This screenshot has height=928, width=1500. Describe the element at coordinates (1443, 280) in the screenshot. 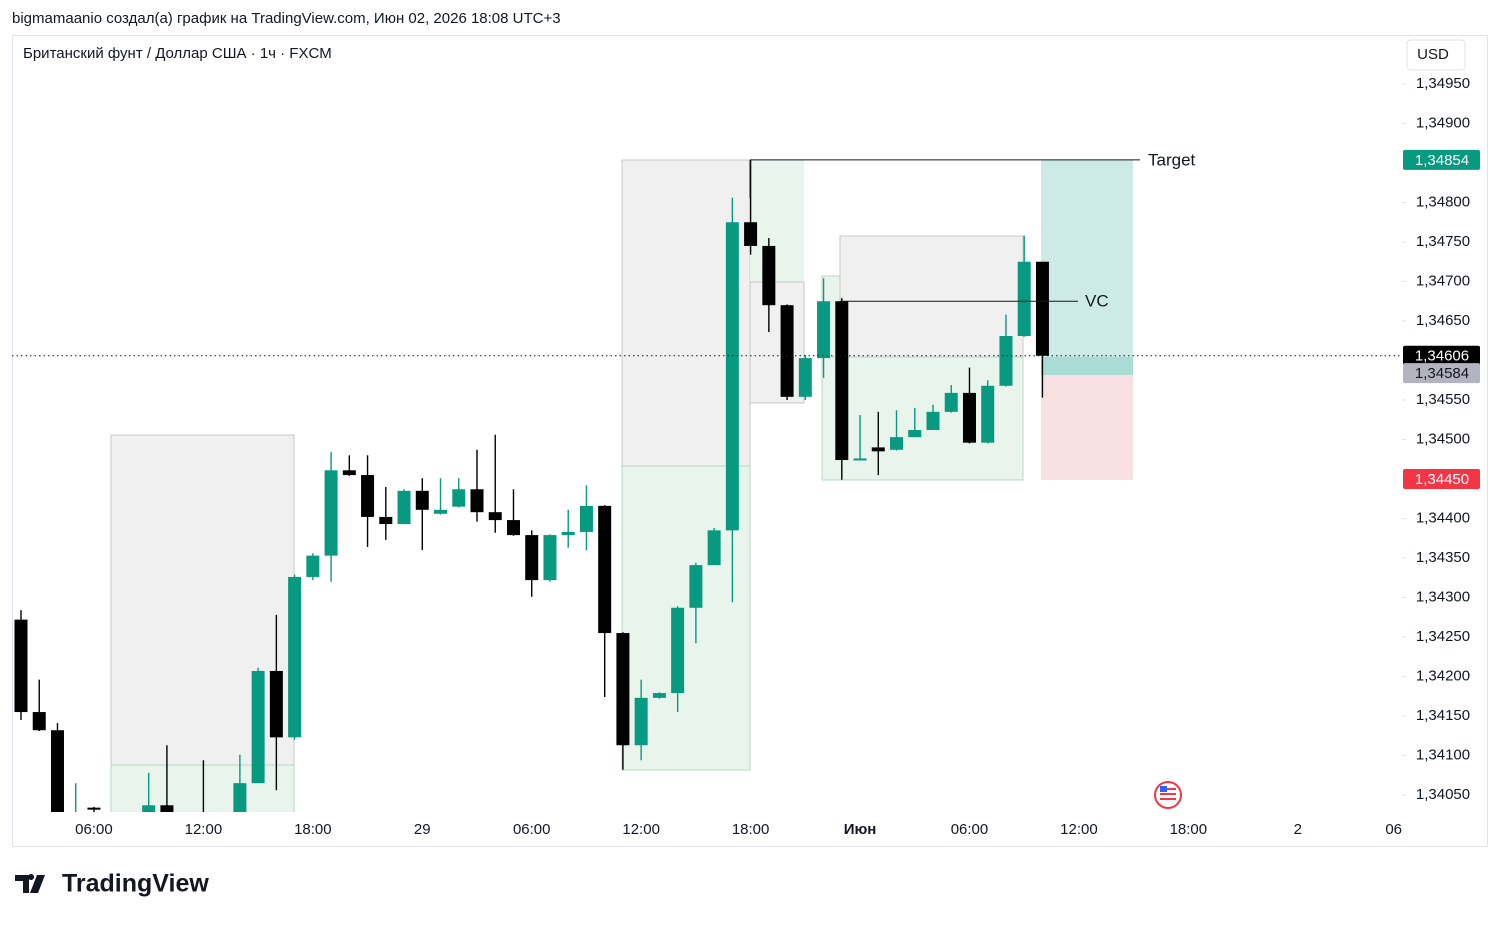

I see `y-tick-label: 1,34700` at that location.